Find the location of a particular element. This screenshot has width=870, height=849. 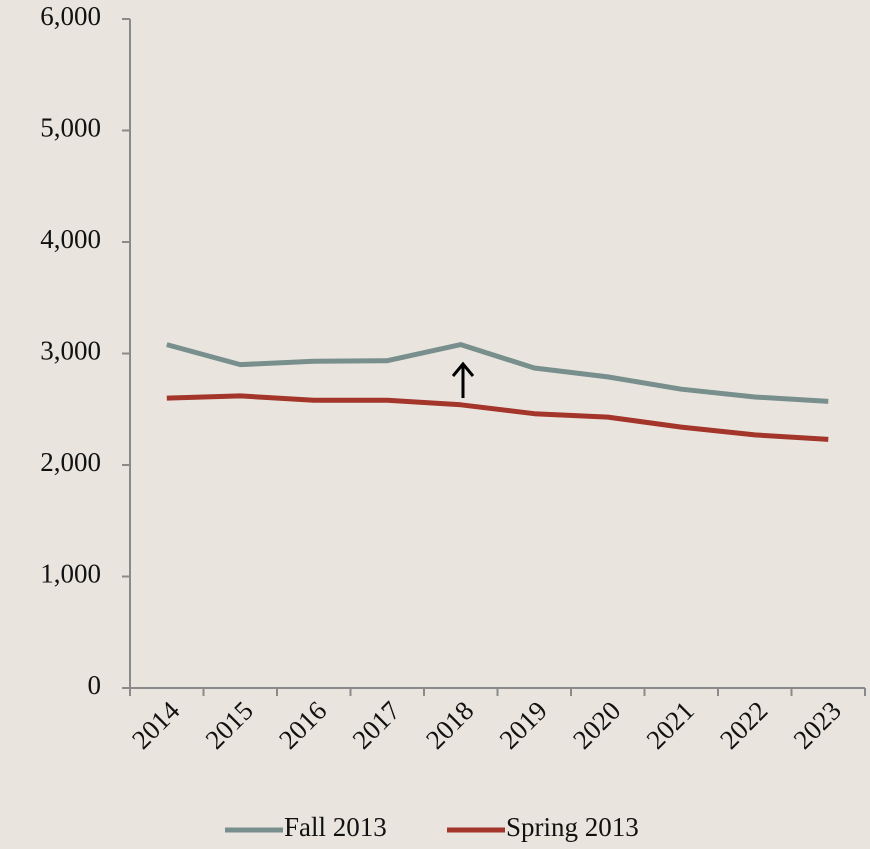

y-tick-label: 6,000 is located at coordinates (70, 16).